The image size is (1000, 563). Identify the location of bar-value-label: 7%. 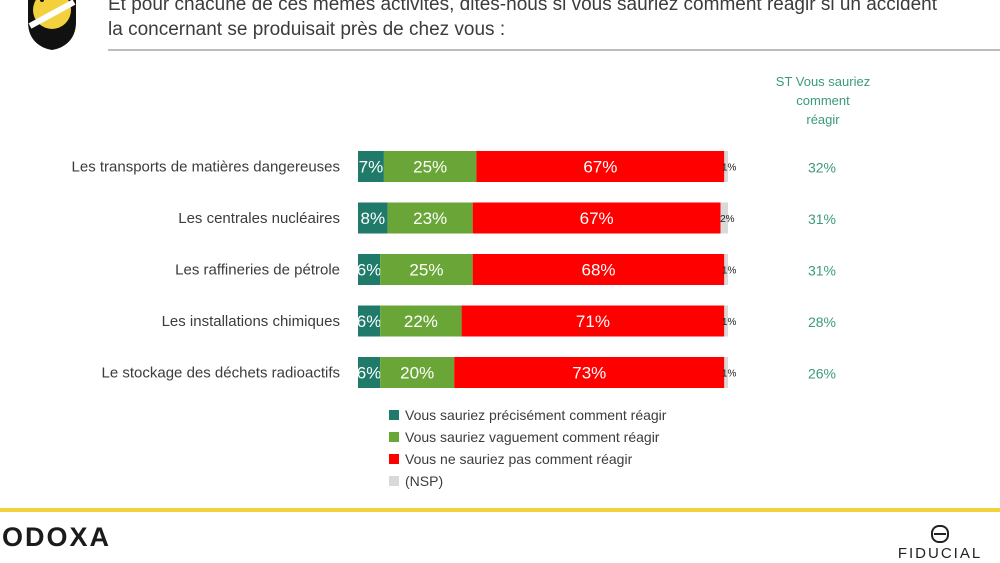
(371, 167).